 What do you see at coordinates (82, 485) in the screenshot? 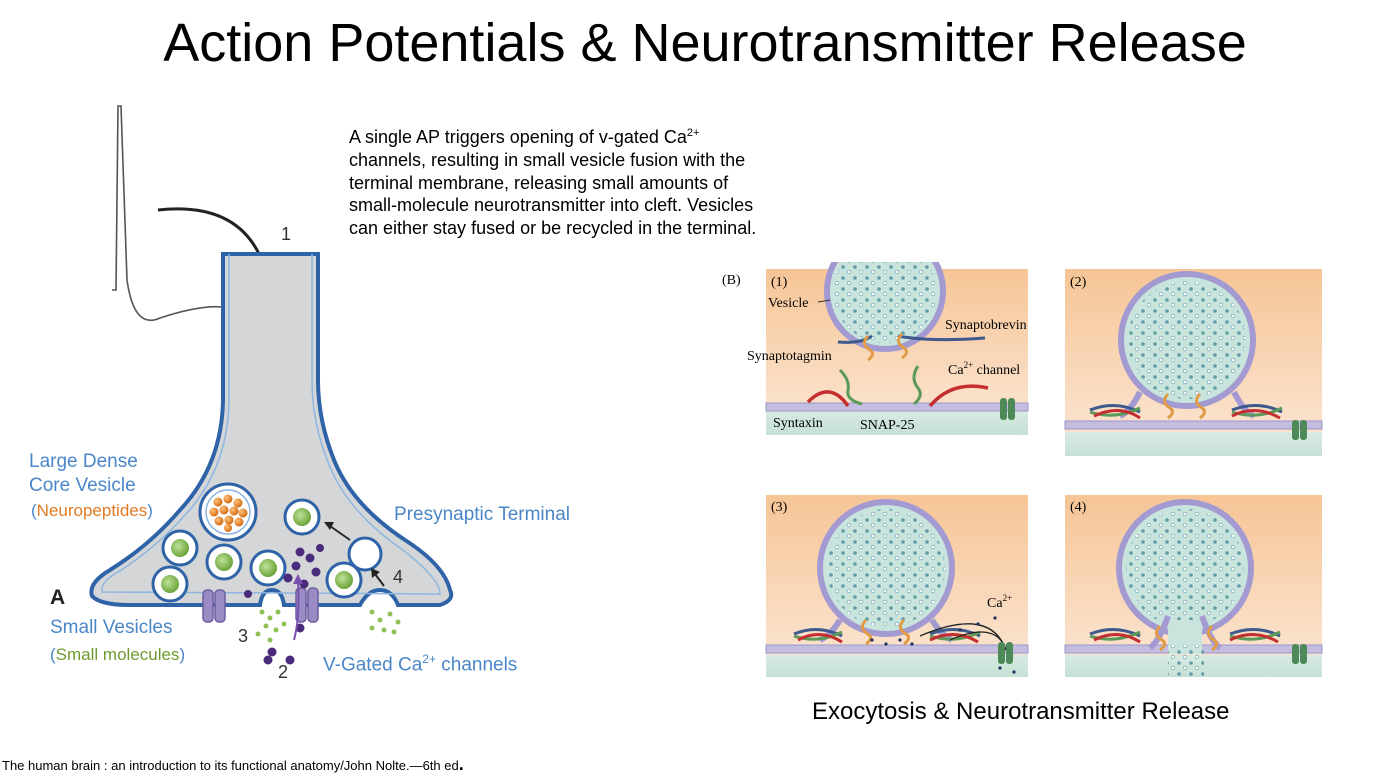
I see `ldcv-label-line2: Core Vesicle` at bounding box center [82, 485].